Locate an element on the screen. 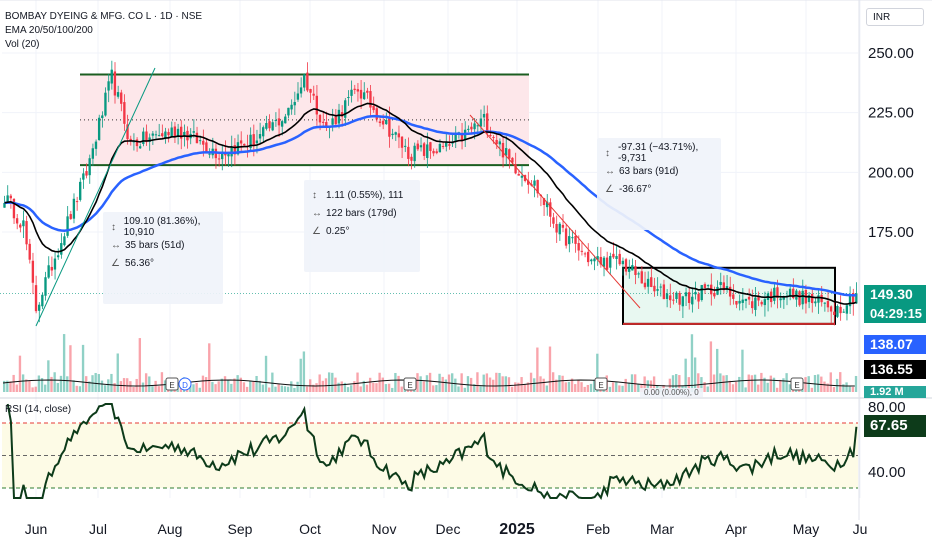  ema-legend: EMA 20/50/100/200 is located at coordinates (49, 30).